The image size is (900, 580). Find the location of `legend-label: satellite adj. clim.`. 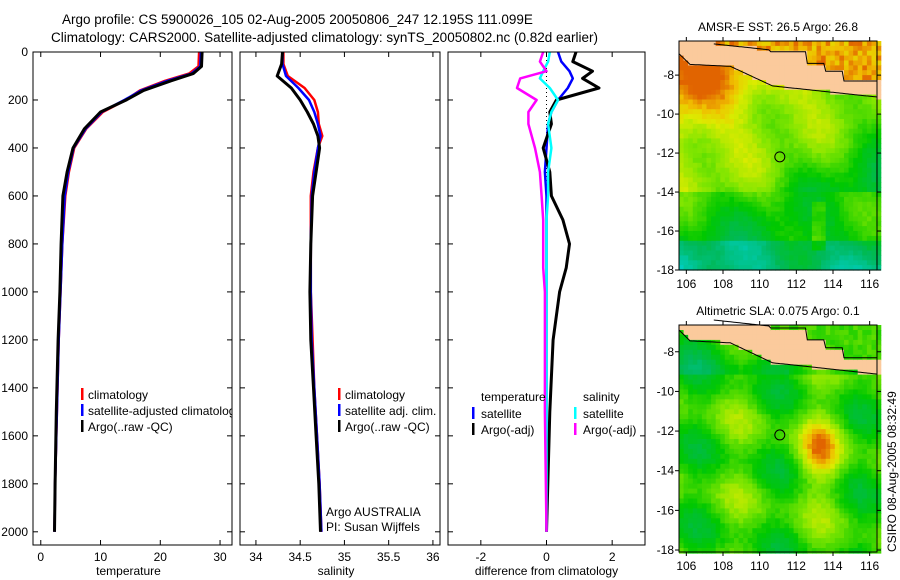

legend-label: satellite adj. clim. is located at coordinates (390, 411).